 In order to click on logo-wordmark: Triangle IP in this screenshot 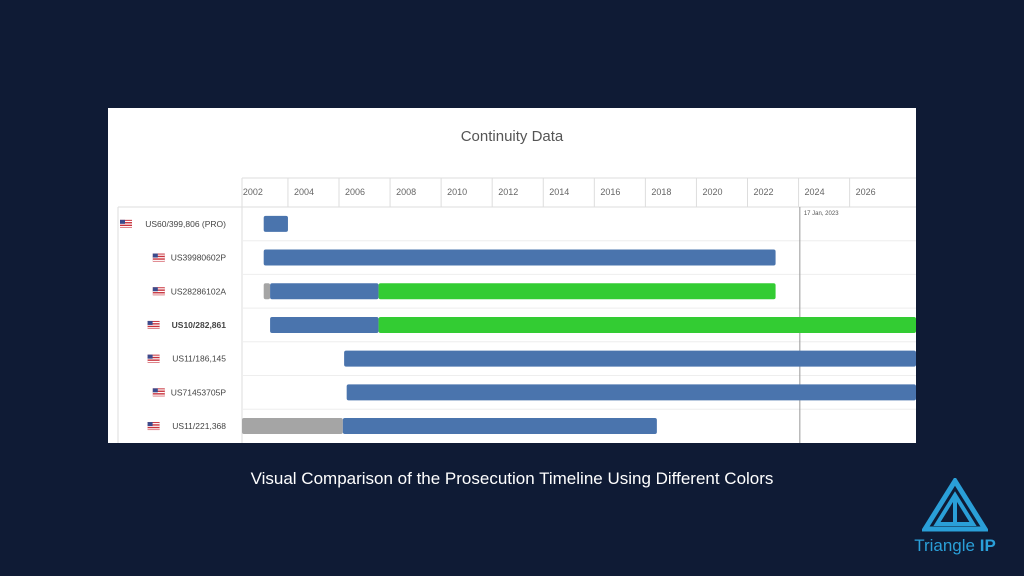, I will do `click(955, 546)`.